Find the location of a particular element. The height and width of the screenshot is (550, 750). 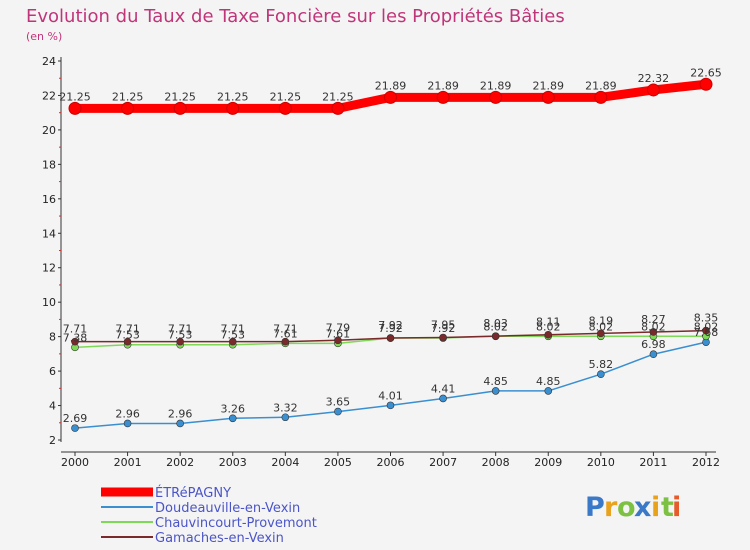

data-label: 7.79 is located at coordinates (338, 327).